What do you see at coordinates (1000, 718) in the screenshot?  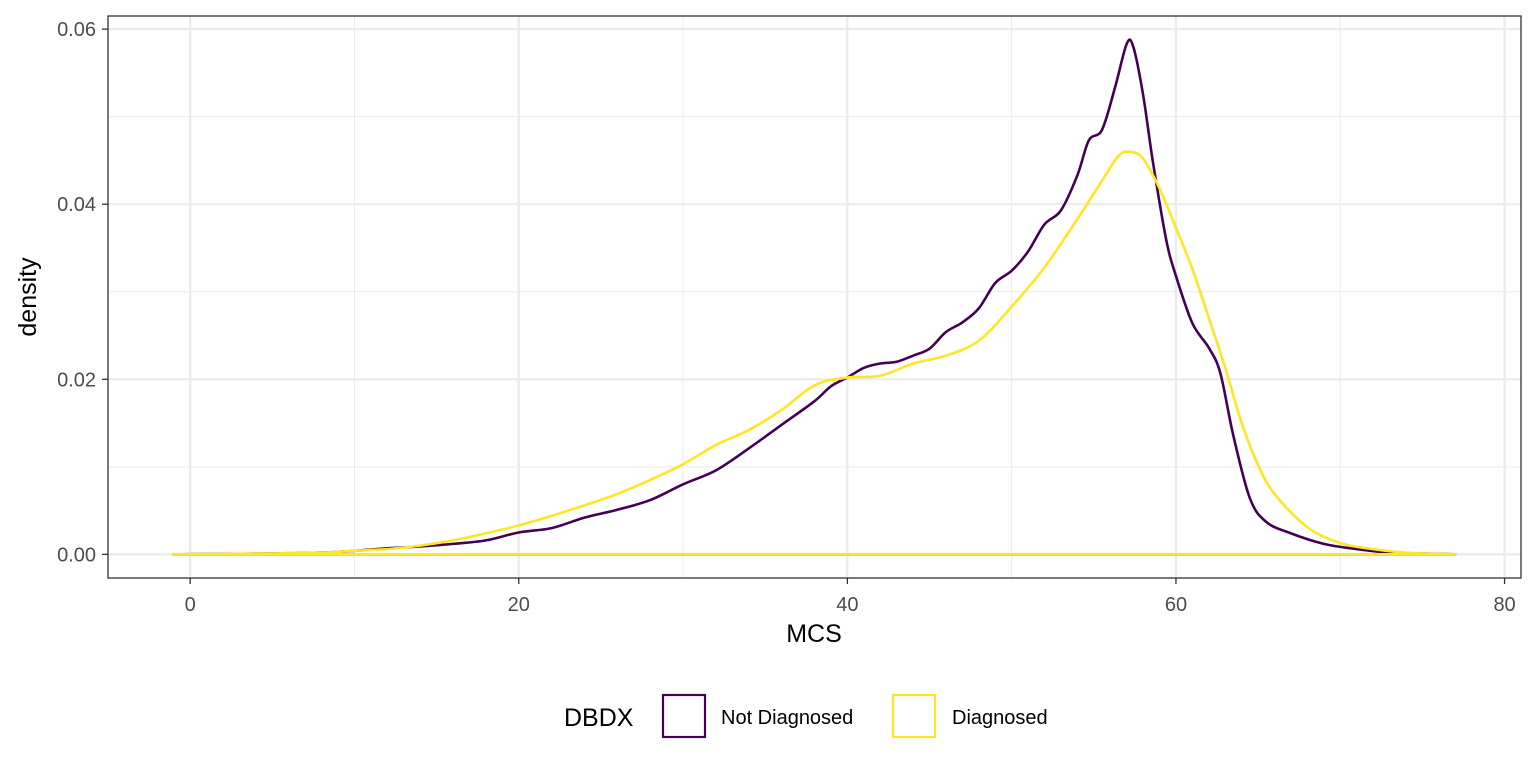 I see `legend-label-diagnosed: Diagnosed` at bounding box center [1000, 718].